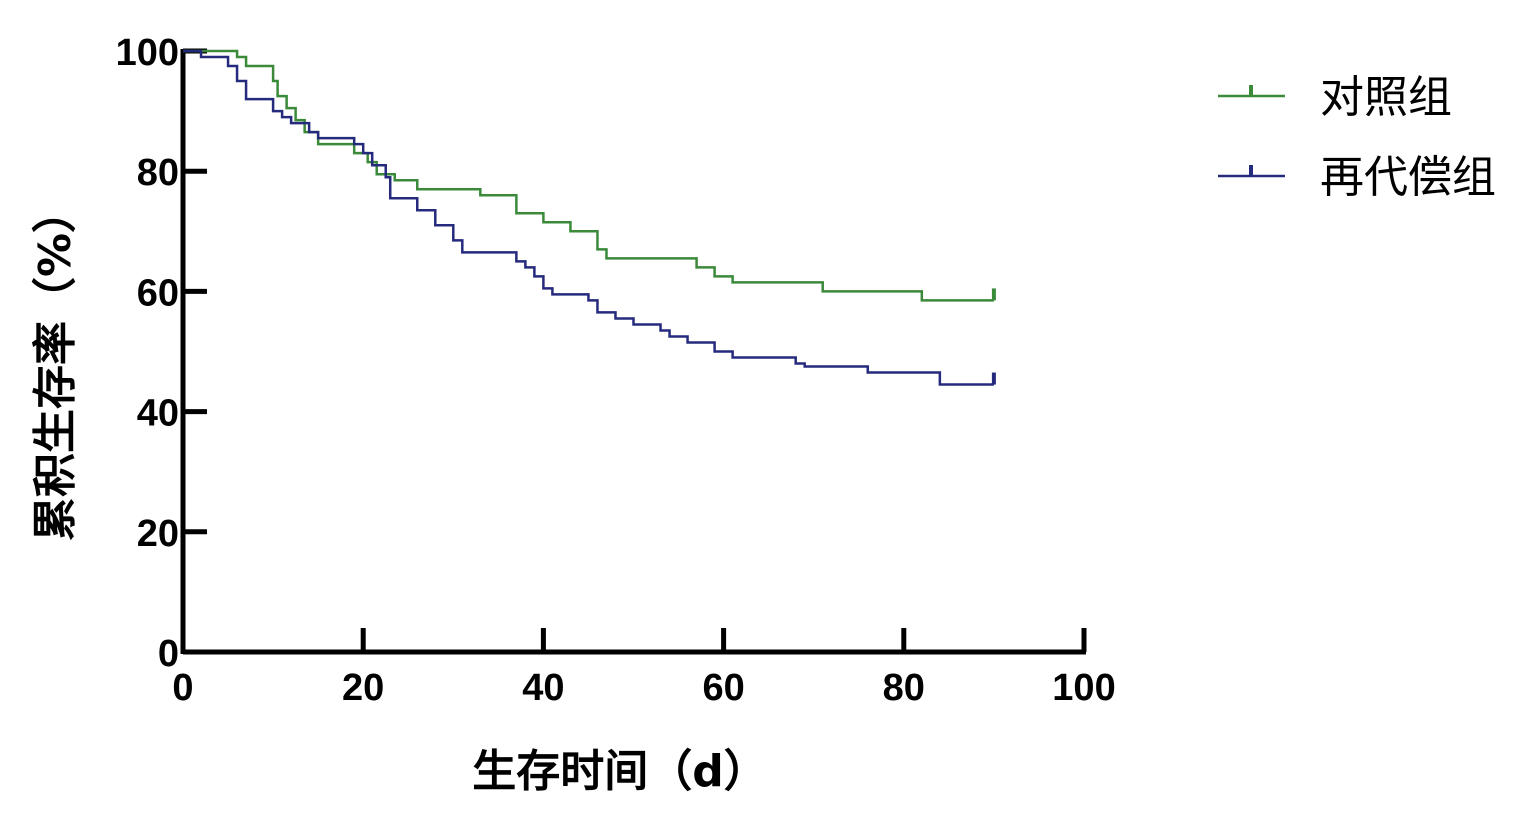 This screenshot has height=821, width=1534. I want to click on x-tick-label: 20, so click(363, 688).